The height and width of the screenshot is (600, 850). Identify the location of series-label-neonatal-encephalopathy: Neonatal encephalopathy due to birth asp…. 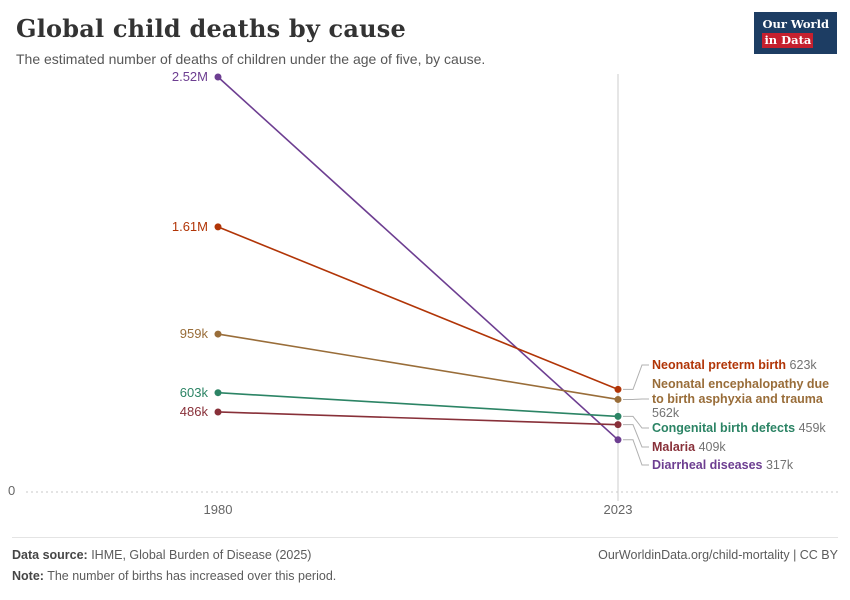
(747, 399).